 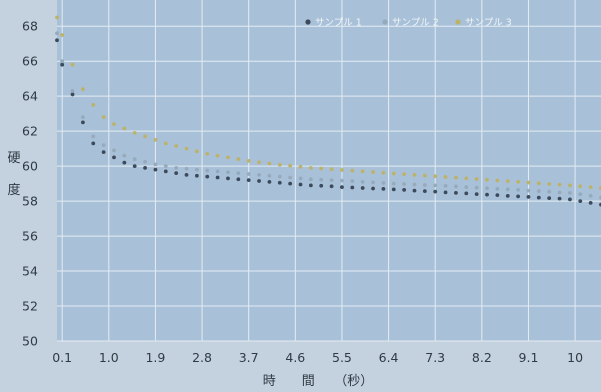 I want to click on y-tick-label: 54, so click(x=30, y=271).